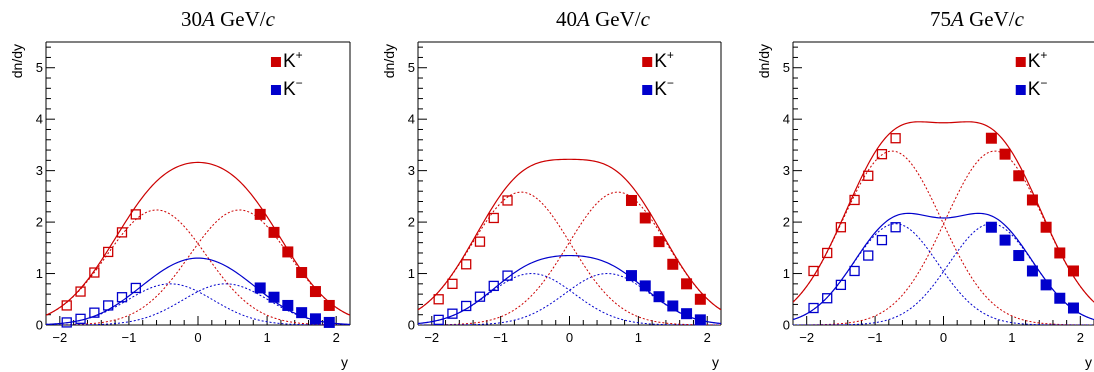 The width and height of the screenshot is (1094, 372). Describe the element at coordinates (1038, 60) in the screenshot. I see `legend-label-kplus: K+` at that location.